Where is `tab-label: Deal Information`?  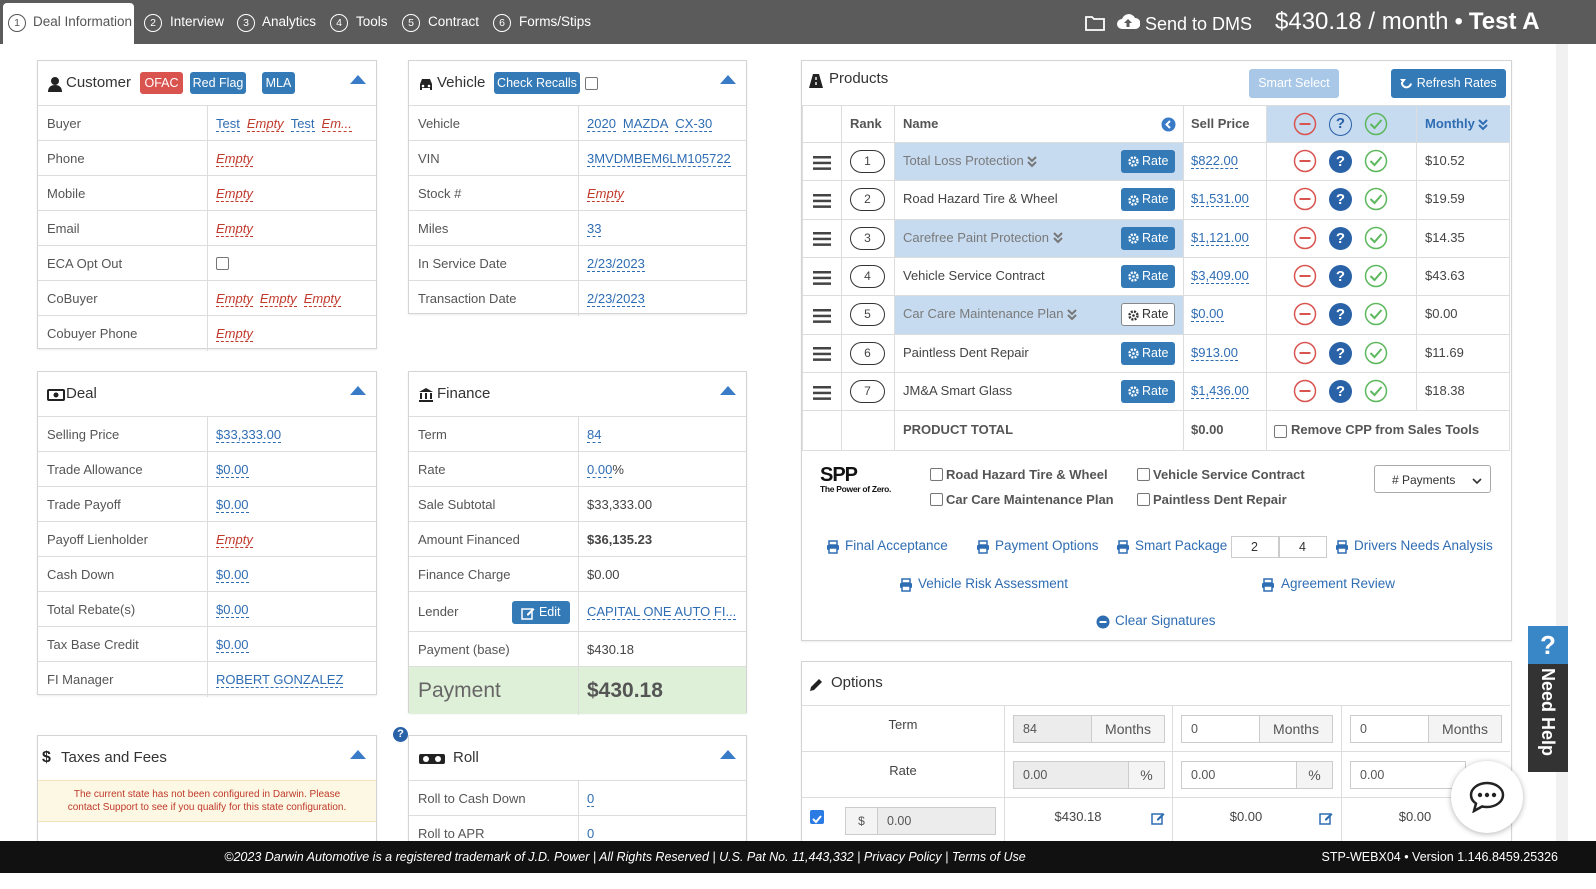
tab-label: Deal Information is located at coordinates (83, 21).